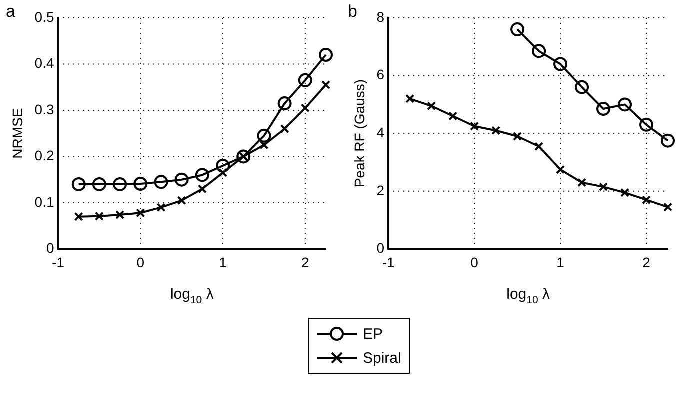  What do you see at coordinates (380, 16) in the screenshot?
I see `y-tick-label: 8` at bounding box center [380, 16].